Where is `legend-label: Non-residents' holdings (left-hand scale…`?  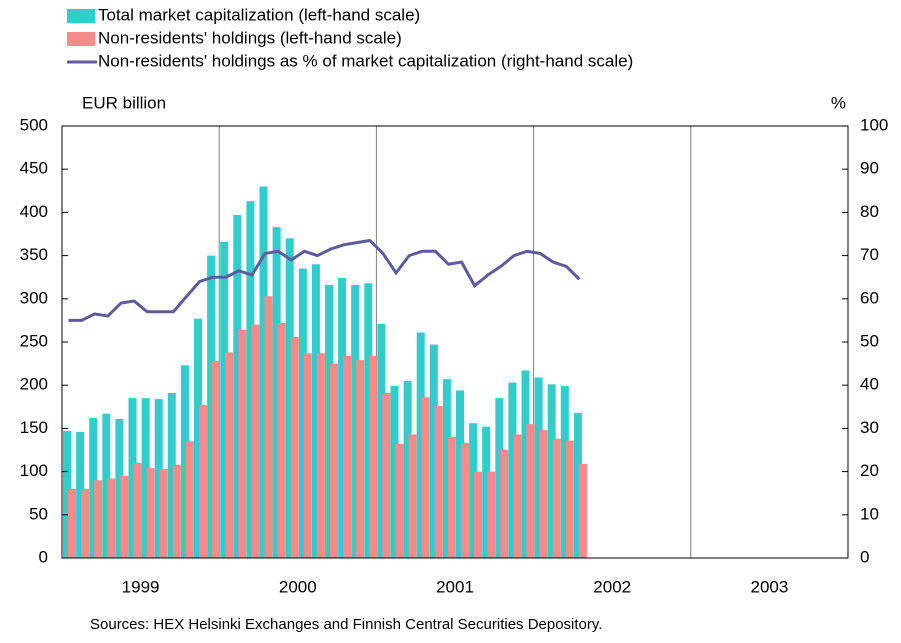
legend-label: Non-residents' holdings (left-hand scale… is located at coordinates (250, 37).